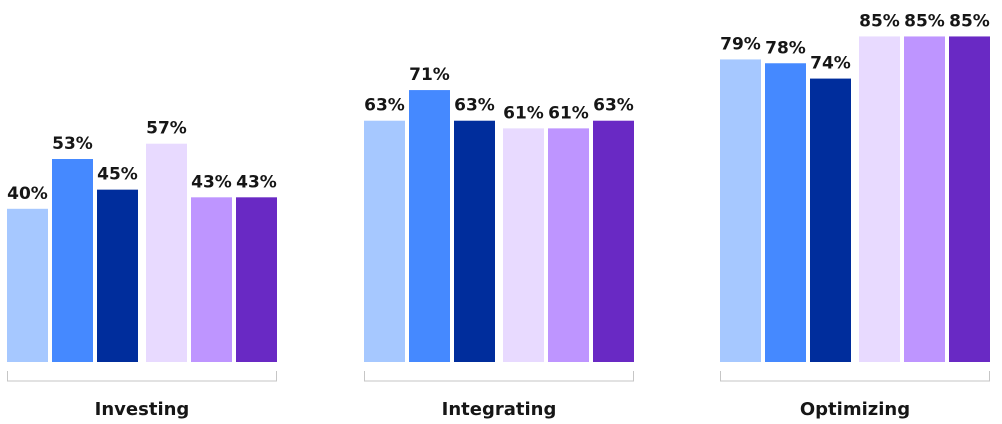 The height and width of the screenshot is (424, 1002). What do you see at coordinates (740, 44) in the screenshot?
I see `bar-value-label: 79%` at bounding box center [740, 44].